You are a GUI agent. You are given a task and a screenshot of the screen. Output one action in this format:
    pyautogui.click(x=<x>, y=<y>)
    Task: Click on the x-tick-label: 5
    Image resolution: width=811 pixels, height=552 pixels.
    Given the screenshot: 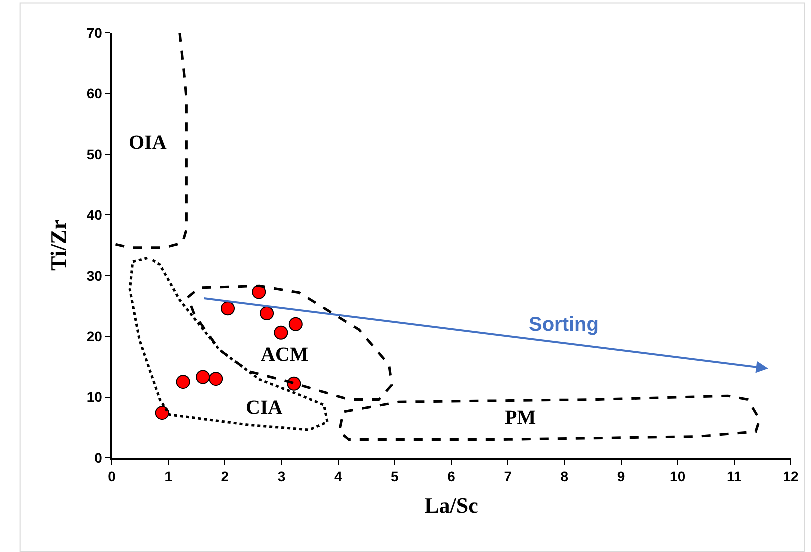 What is the action you would take?
    pyautogui.click(x=395, y=476)
    